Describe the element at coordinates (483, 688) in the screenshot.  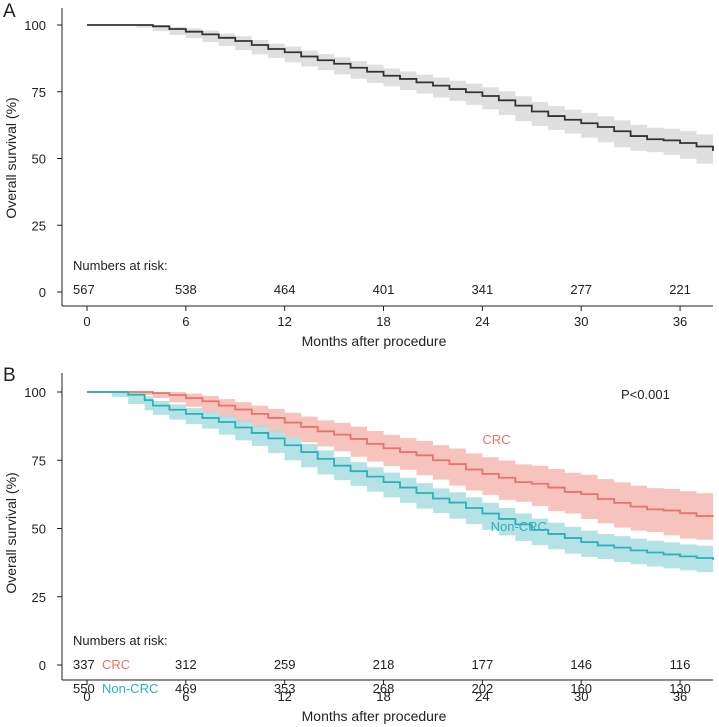
I see `risk-value: 202` at that location.